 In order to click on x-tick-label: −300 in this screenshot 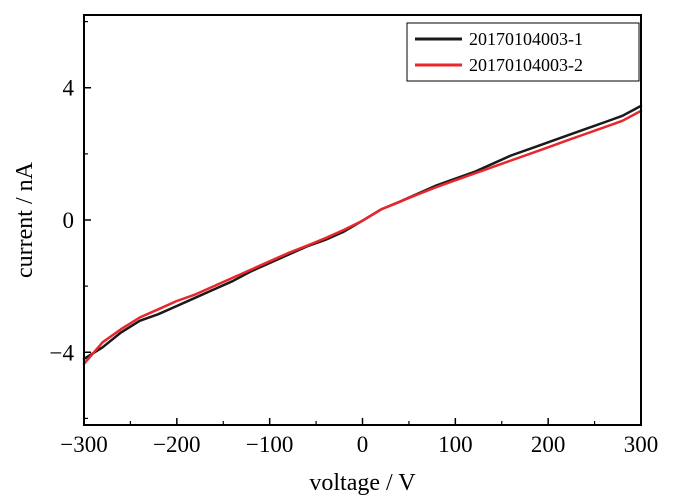, I will do `click(83, 444)`.